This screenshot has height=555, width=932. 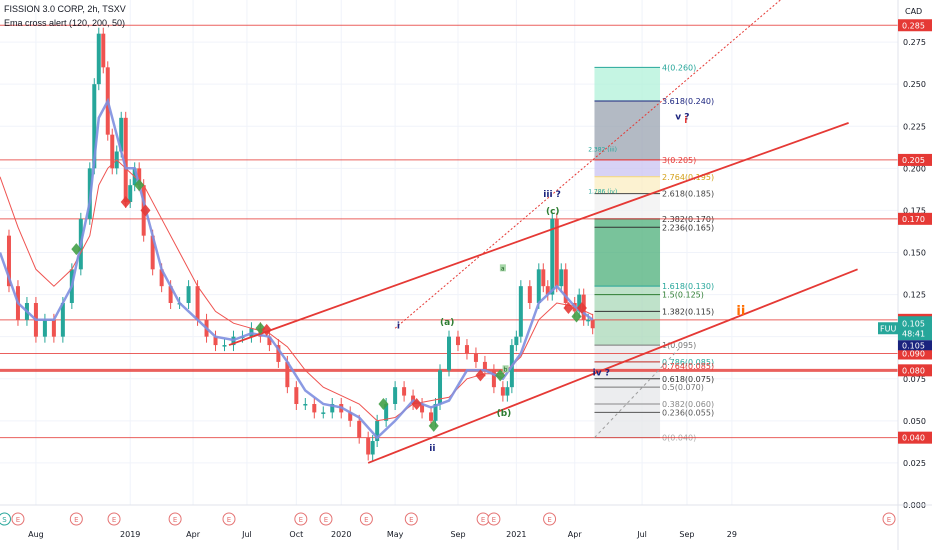 I want to click on price-tick: 0.050, so click(x=914, y=421).